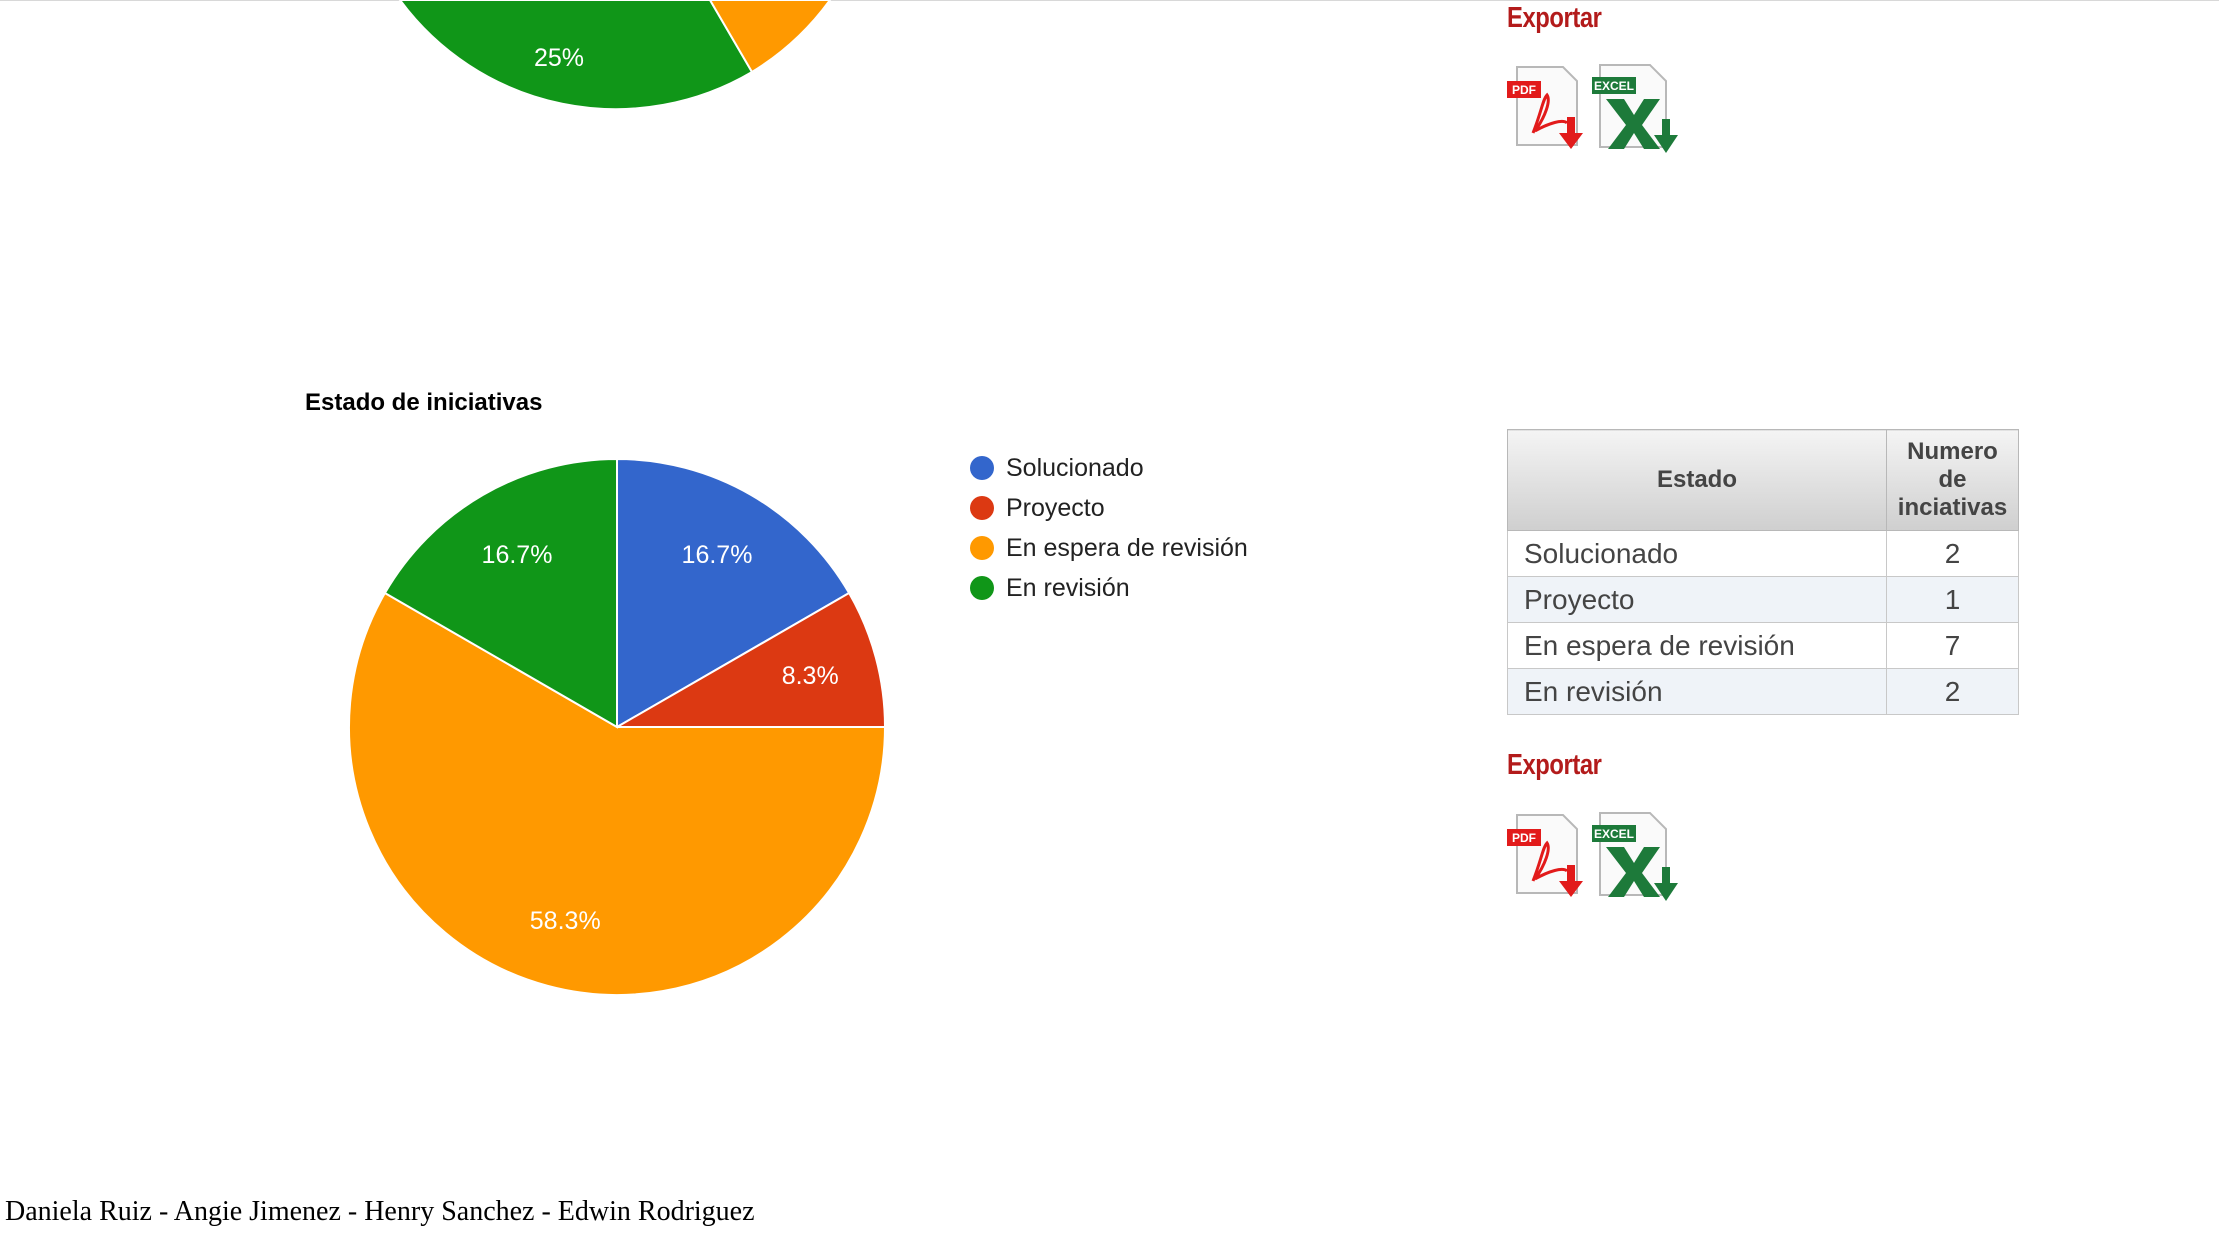 This screenshot has height=1254, width=2219. Describe the element at coordinates (1952, 645) in the screenshot. I see `cell-numero: 7` at that location.